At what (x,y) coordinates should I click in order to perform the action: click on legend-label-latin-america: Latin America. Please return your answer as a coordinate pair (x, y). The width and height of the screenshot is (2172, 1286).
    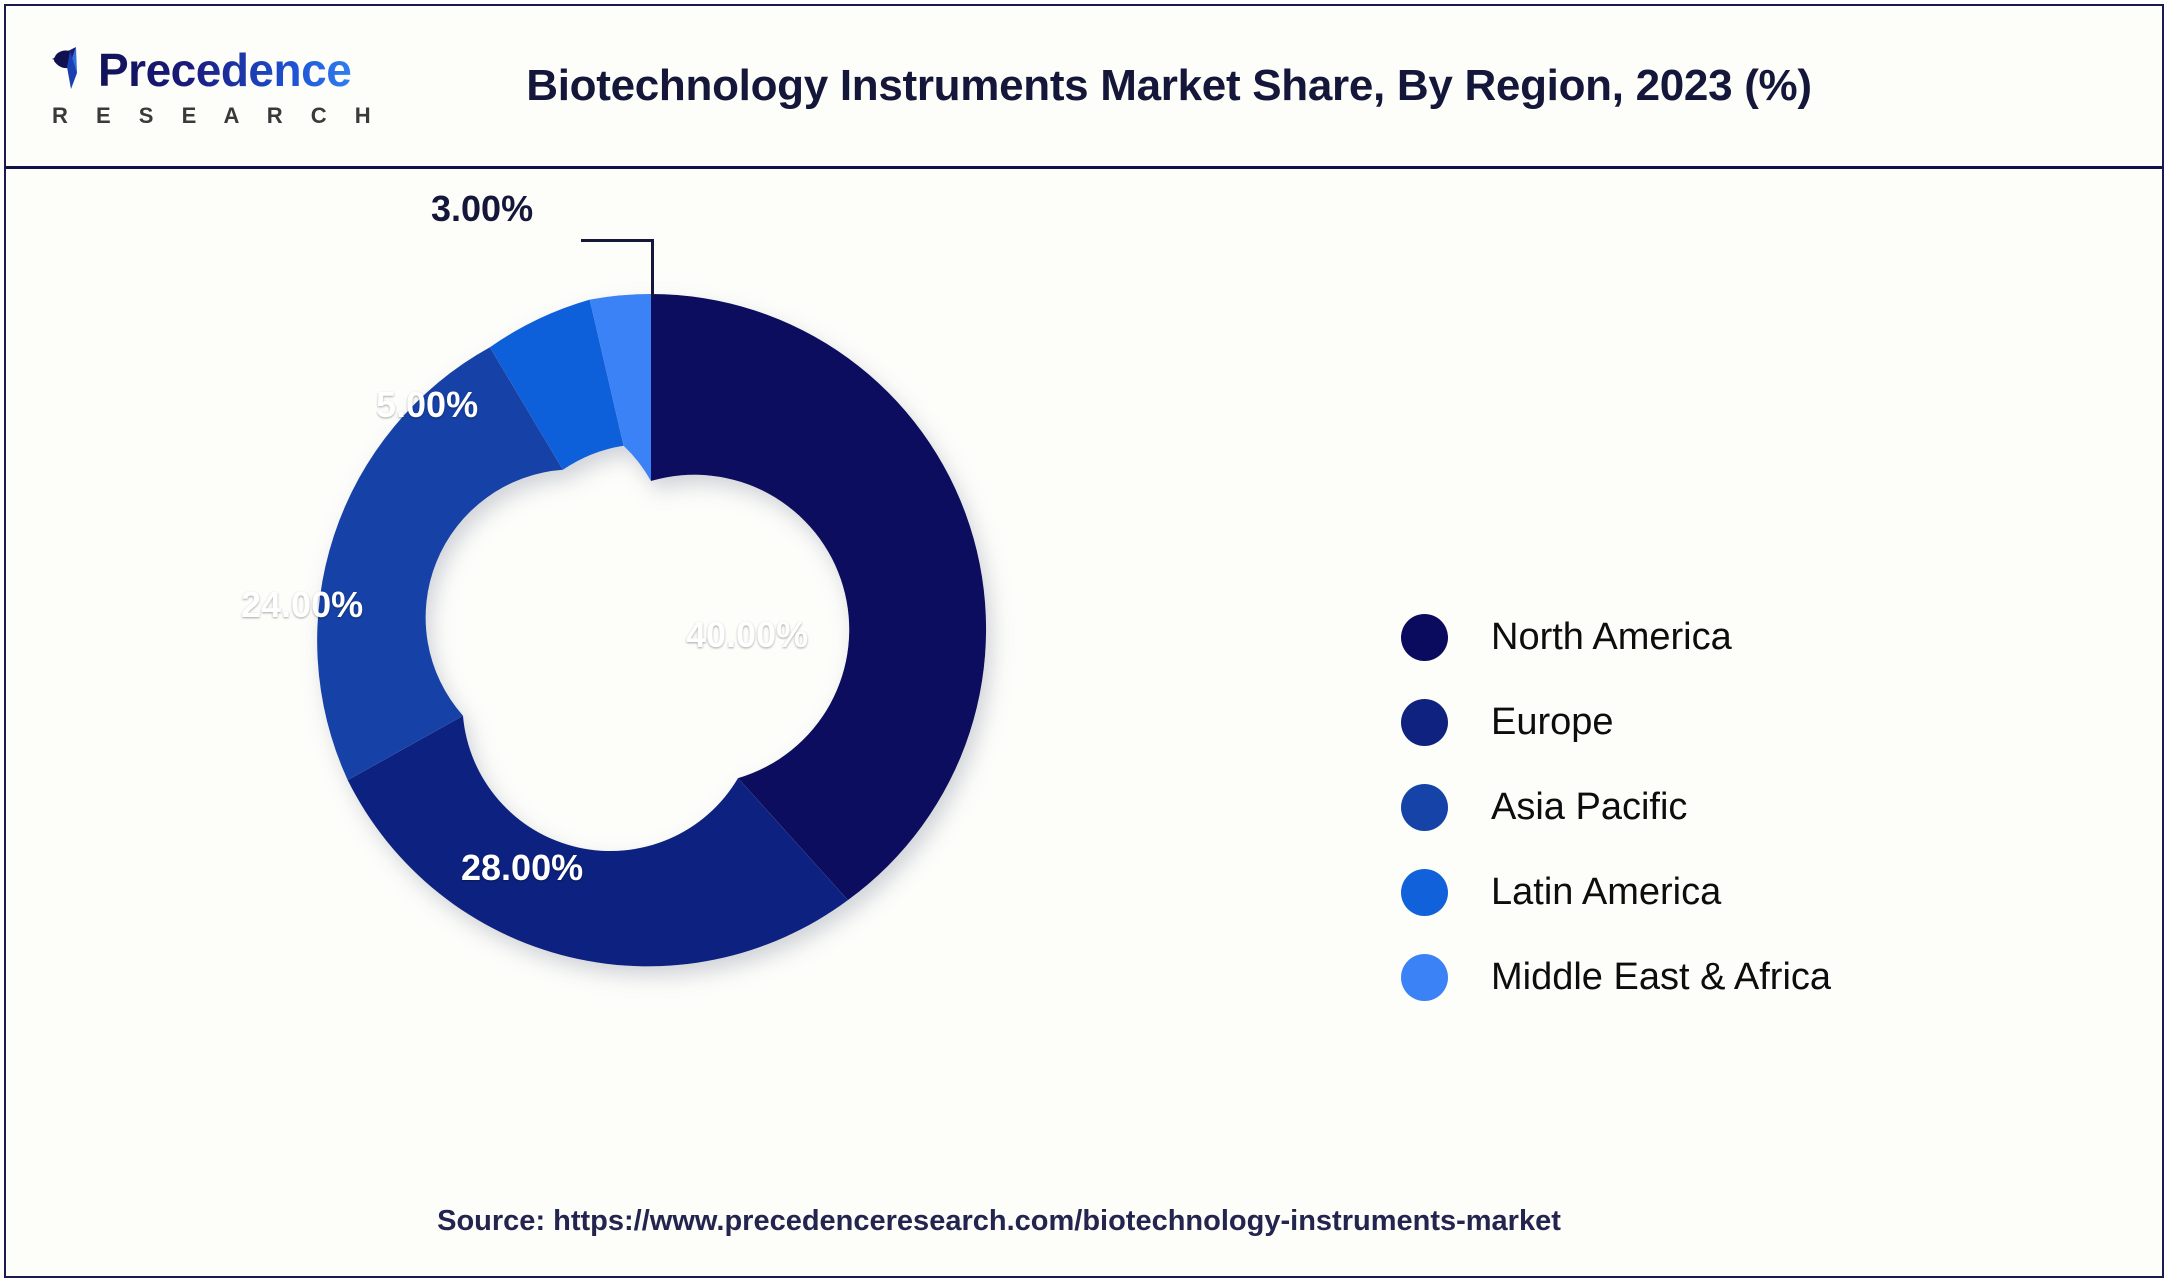
    Looking at the image, I should click on (1606, 892).